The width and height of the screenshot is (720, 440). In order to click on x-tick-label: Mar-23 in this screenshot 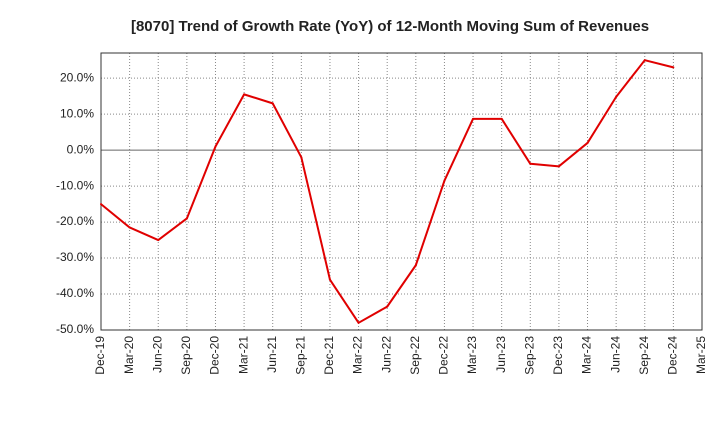, I will do `click(472, 355)`.